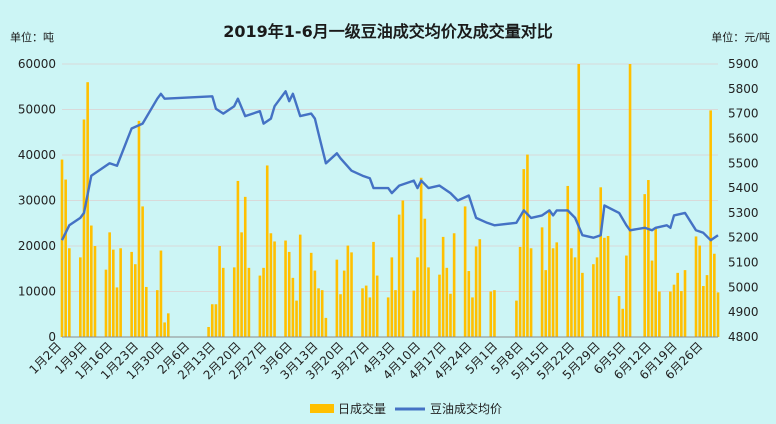  What do you see at coordinates (362, 408) in the screenshot?
I see `legend-volume-label: 日成交量` at bounding box center [362, 408].